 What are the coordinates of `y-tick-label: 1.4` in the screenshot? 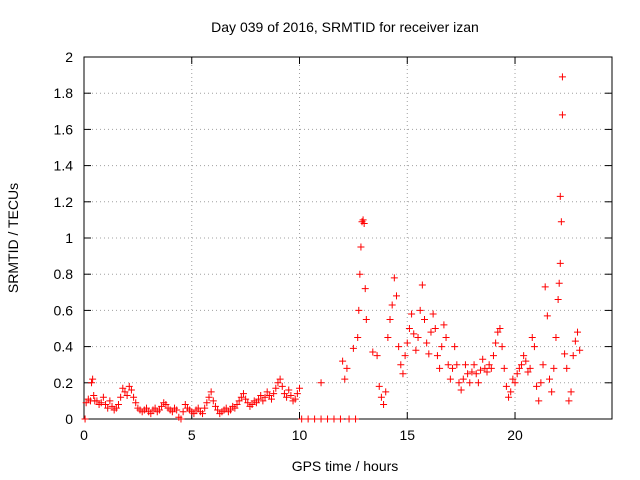 It's located at (64, 166).